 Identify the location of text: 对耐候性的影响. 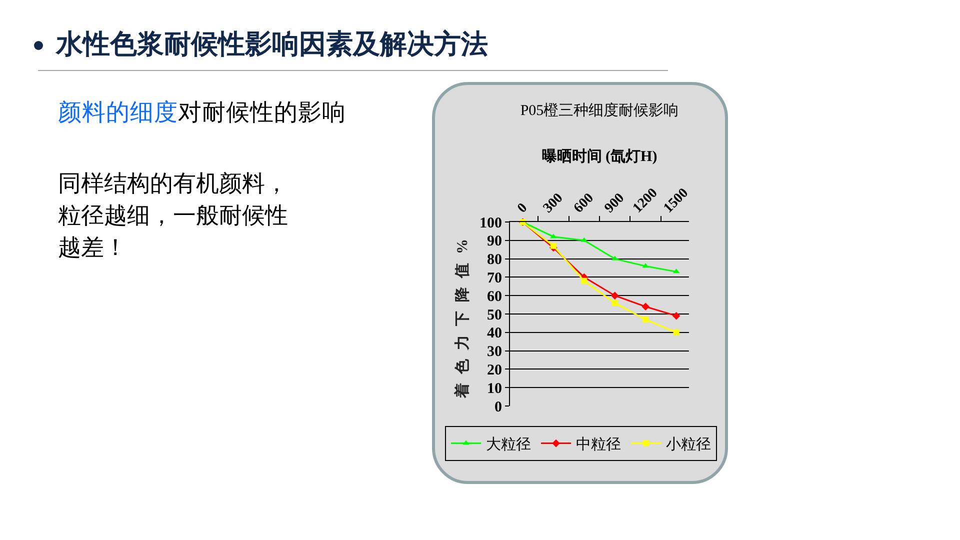
(262, 112).